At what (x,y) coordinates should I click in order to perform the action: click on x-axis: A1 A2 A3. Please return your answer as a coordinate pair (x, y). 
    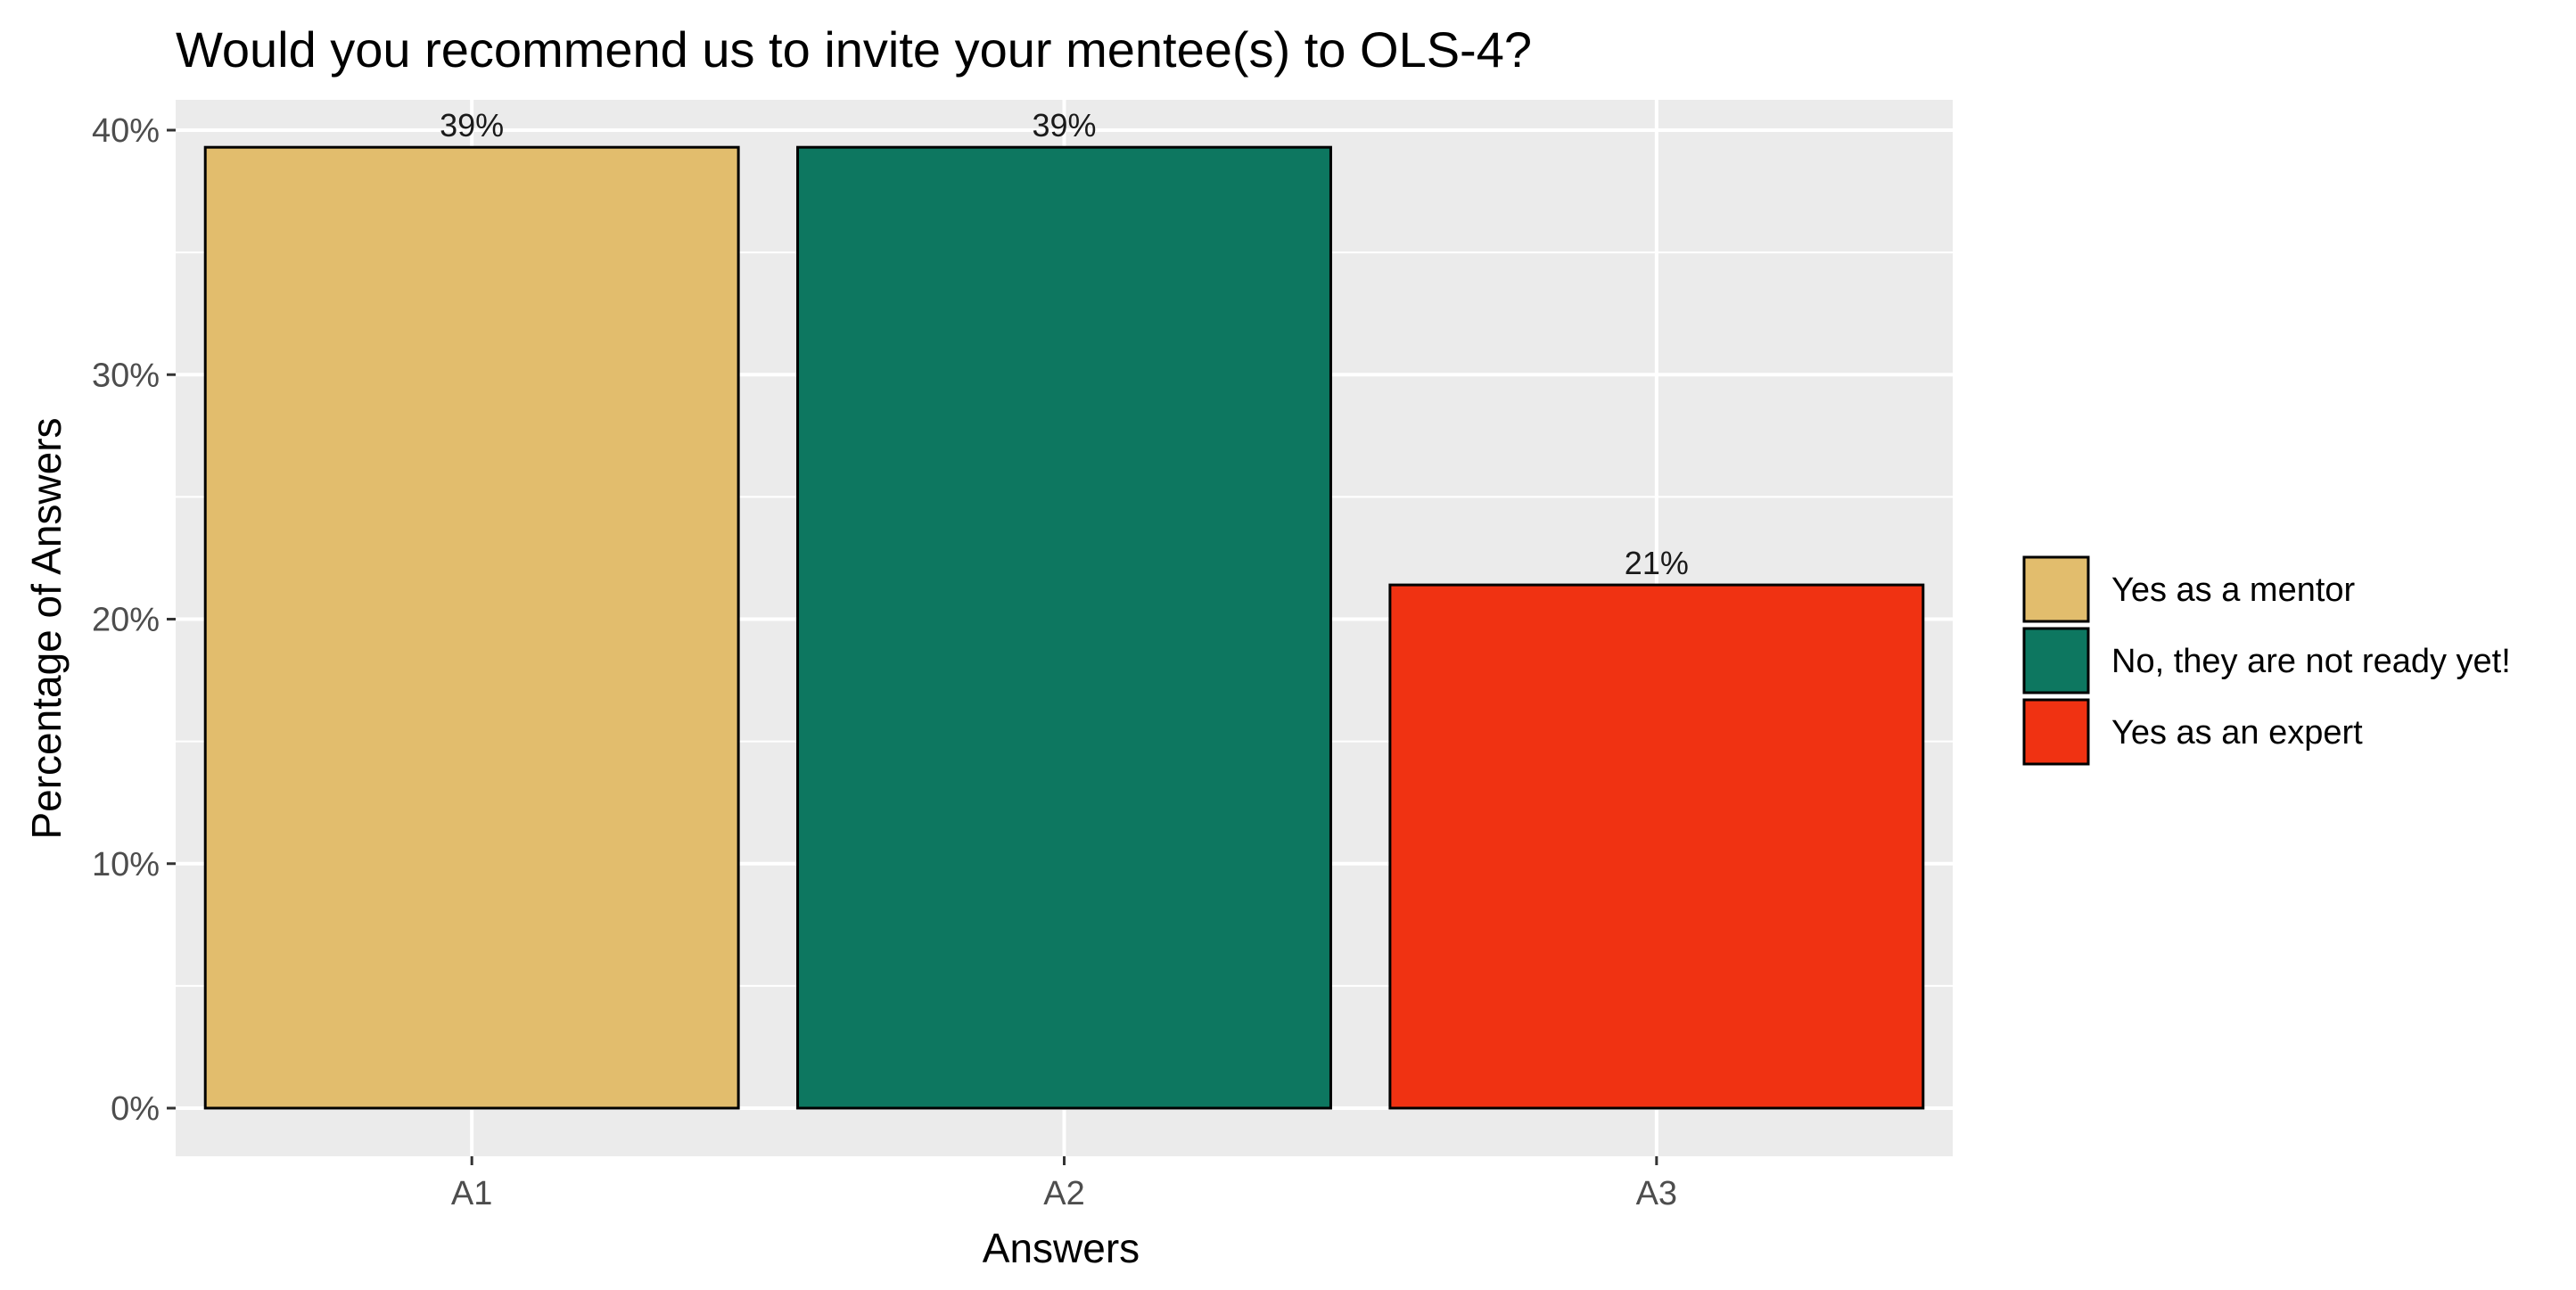
    Looking at the image, I should click on (1064, 1184).